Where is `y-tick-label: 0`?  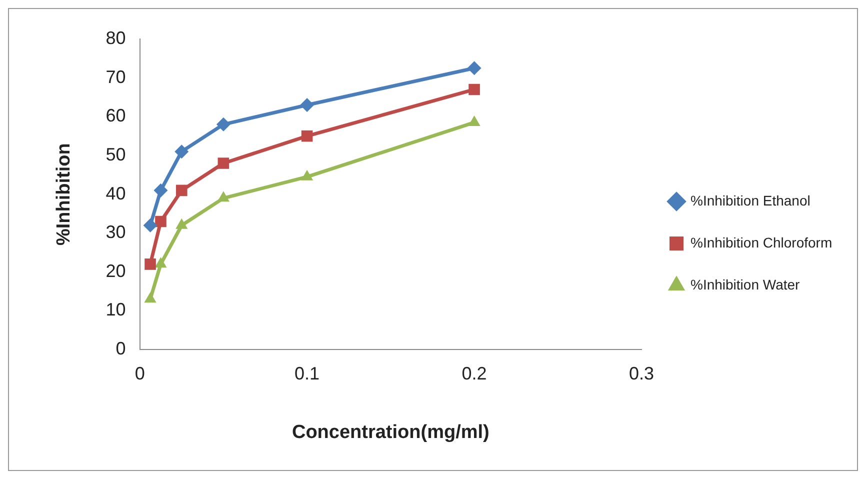
y-tick-label: 0 is located at coordinates (121, 348).